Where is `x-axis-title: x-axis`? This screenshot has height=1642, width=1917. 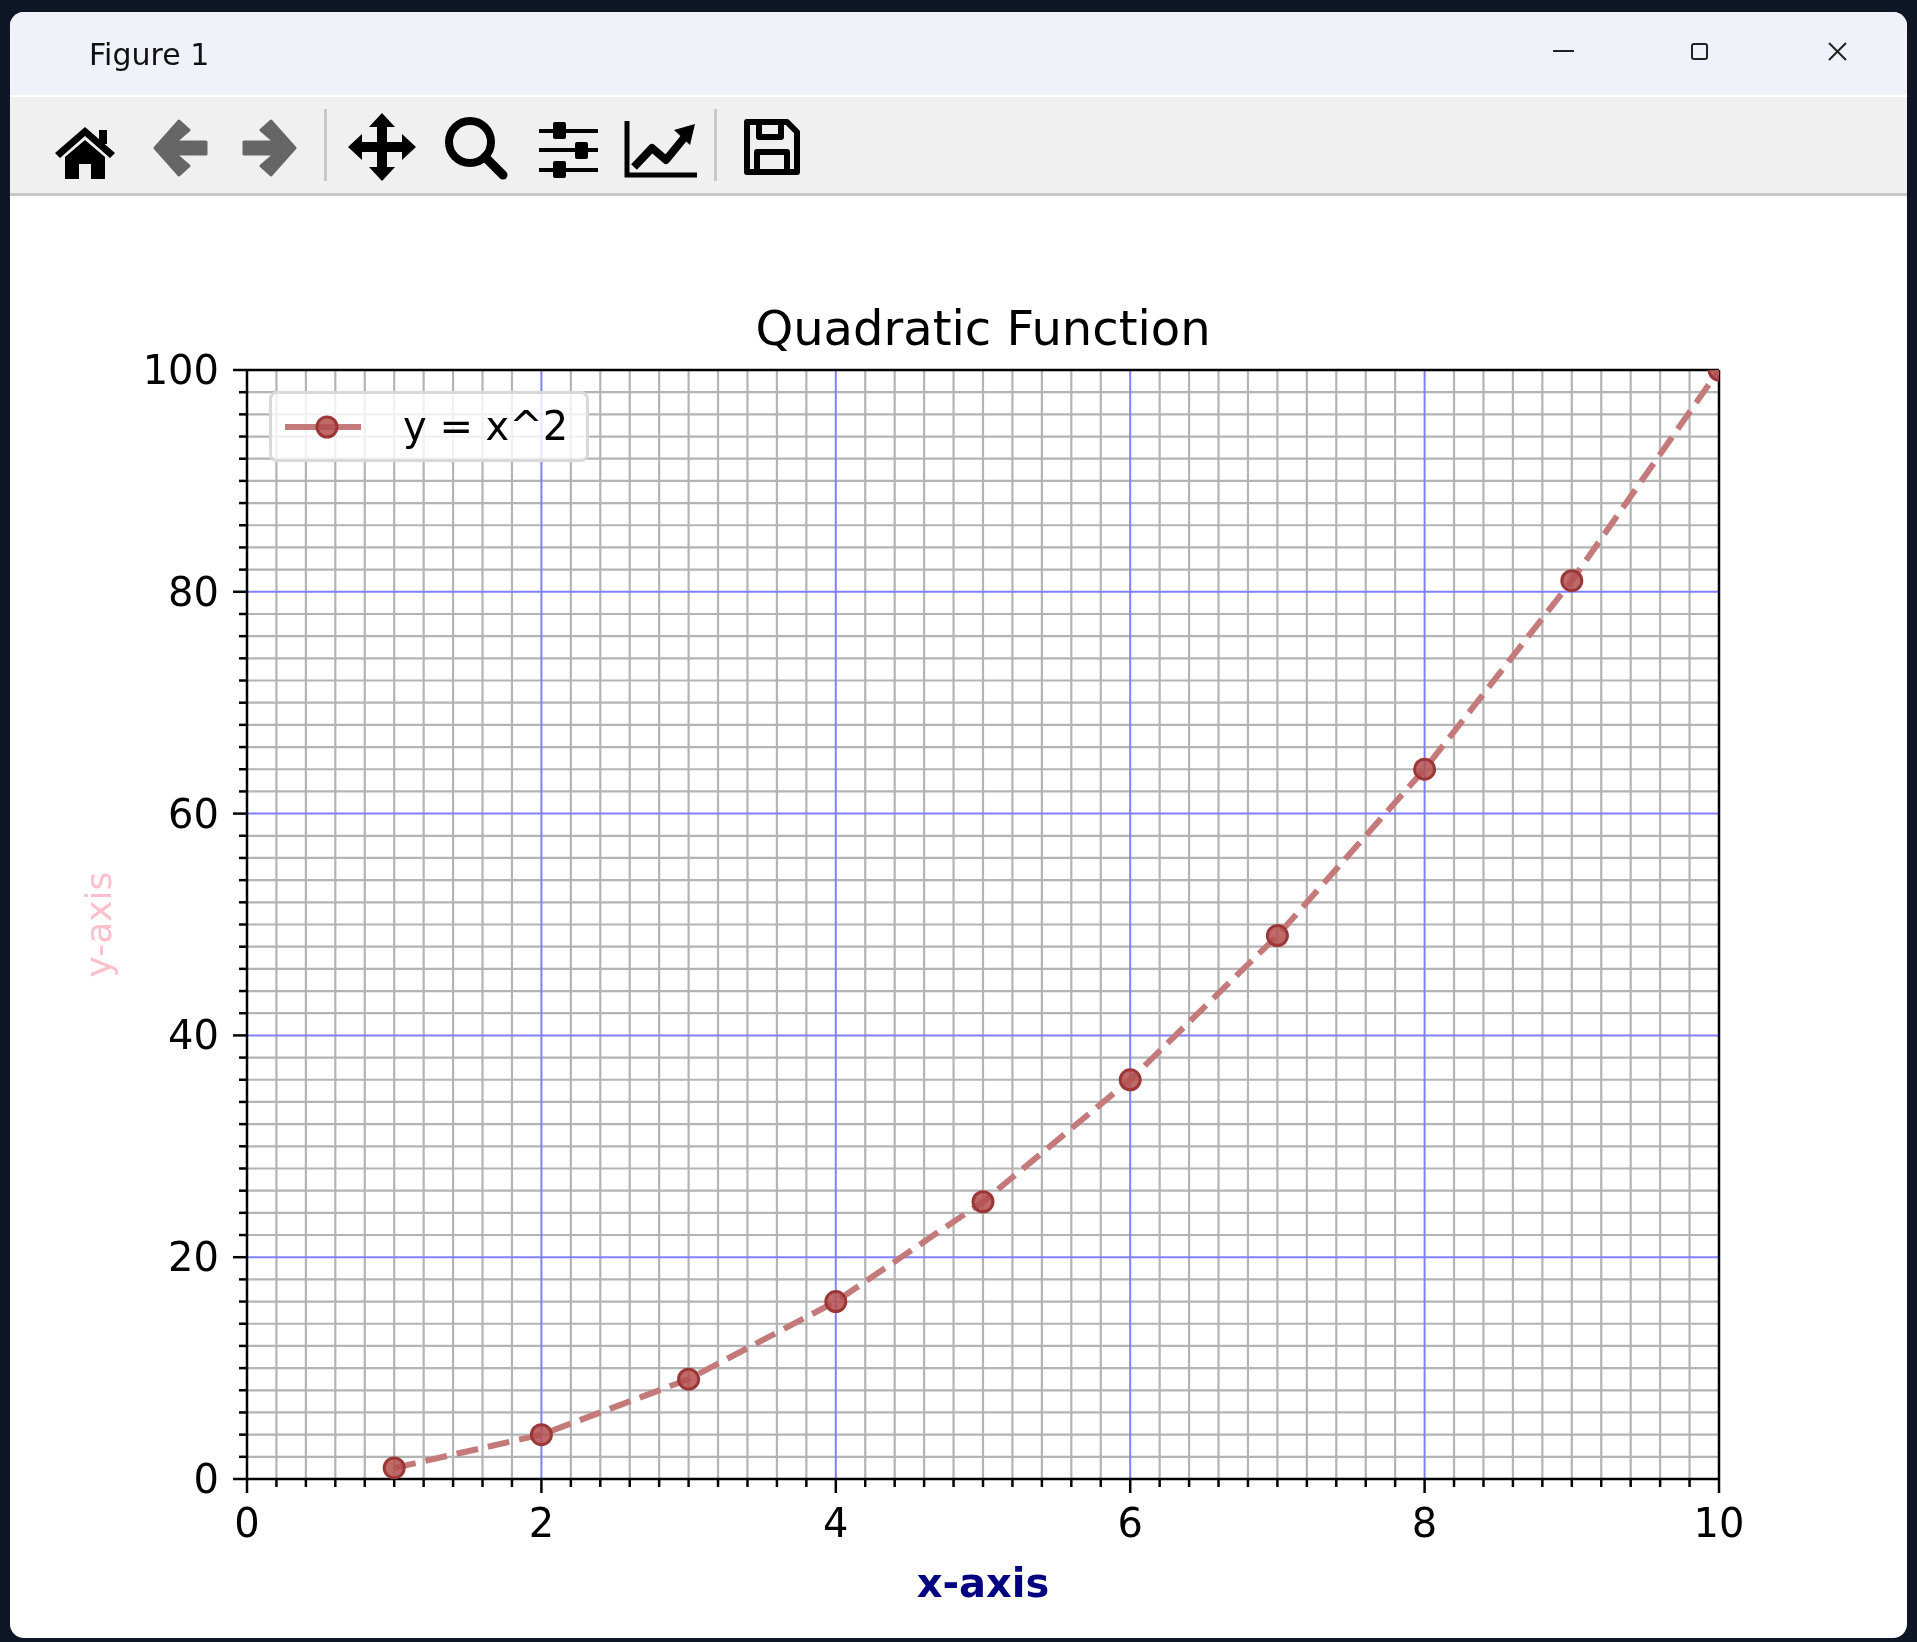 x-axis-title: x-axis is located at coordinates (983, 1583).